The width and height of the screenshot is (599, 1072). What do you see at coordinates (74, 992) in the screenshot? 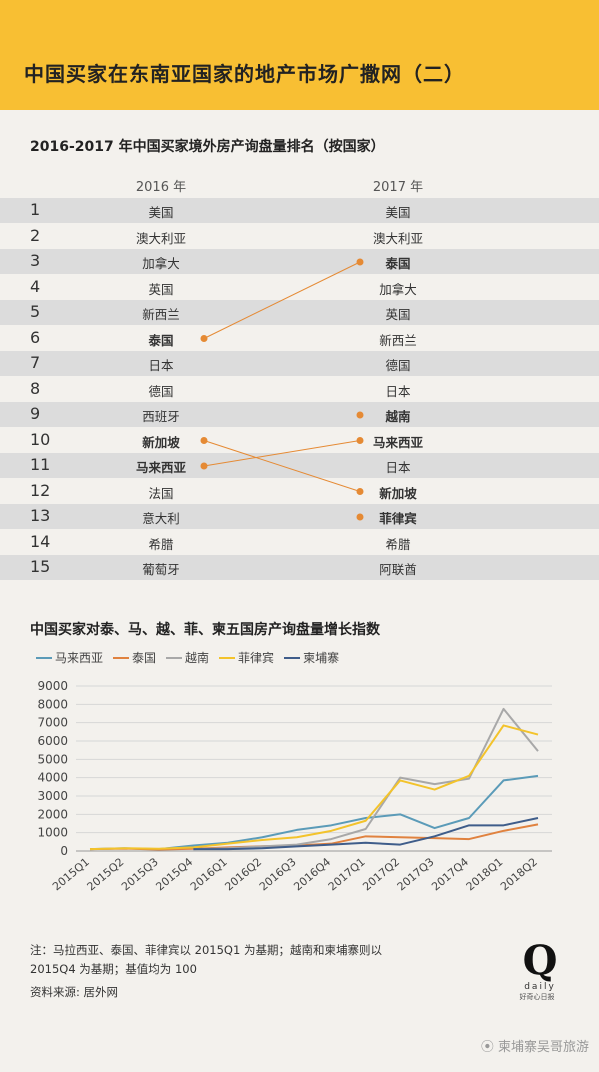
I see `source-note: 资料来源: 居外网` at bounding box center [74, 992].